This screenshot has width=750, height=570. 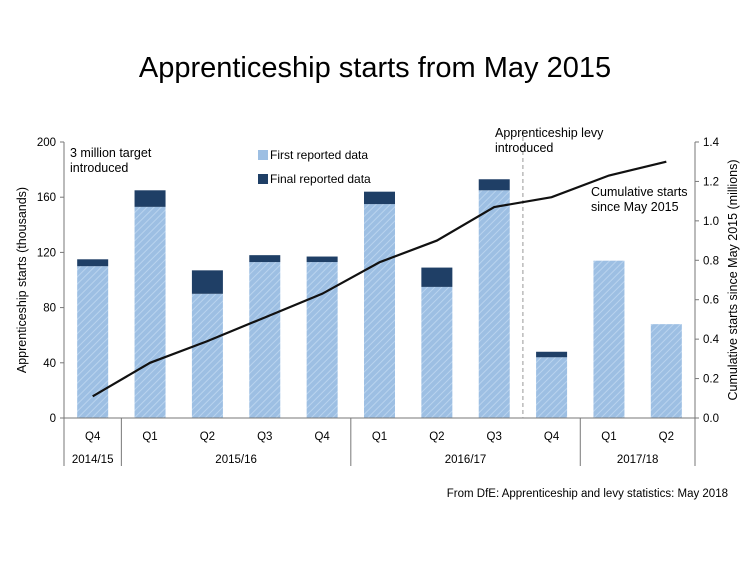 What do you see at coordinates (53, 419) in the screenshot?
I see `y-tick-label: 0` at bounding box center [53, 419].